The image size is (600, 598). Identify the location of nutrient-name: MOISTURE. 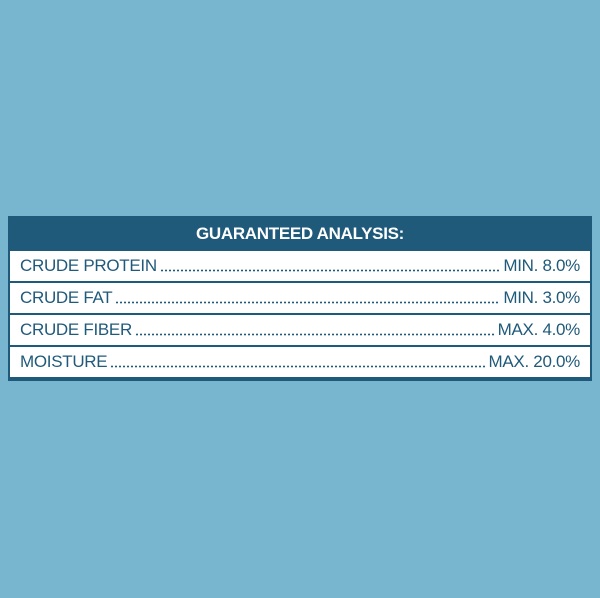
(64, 361).